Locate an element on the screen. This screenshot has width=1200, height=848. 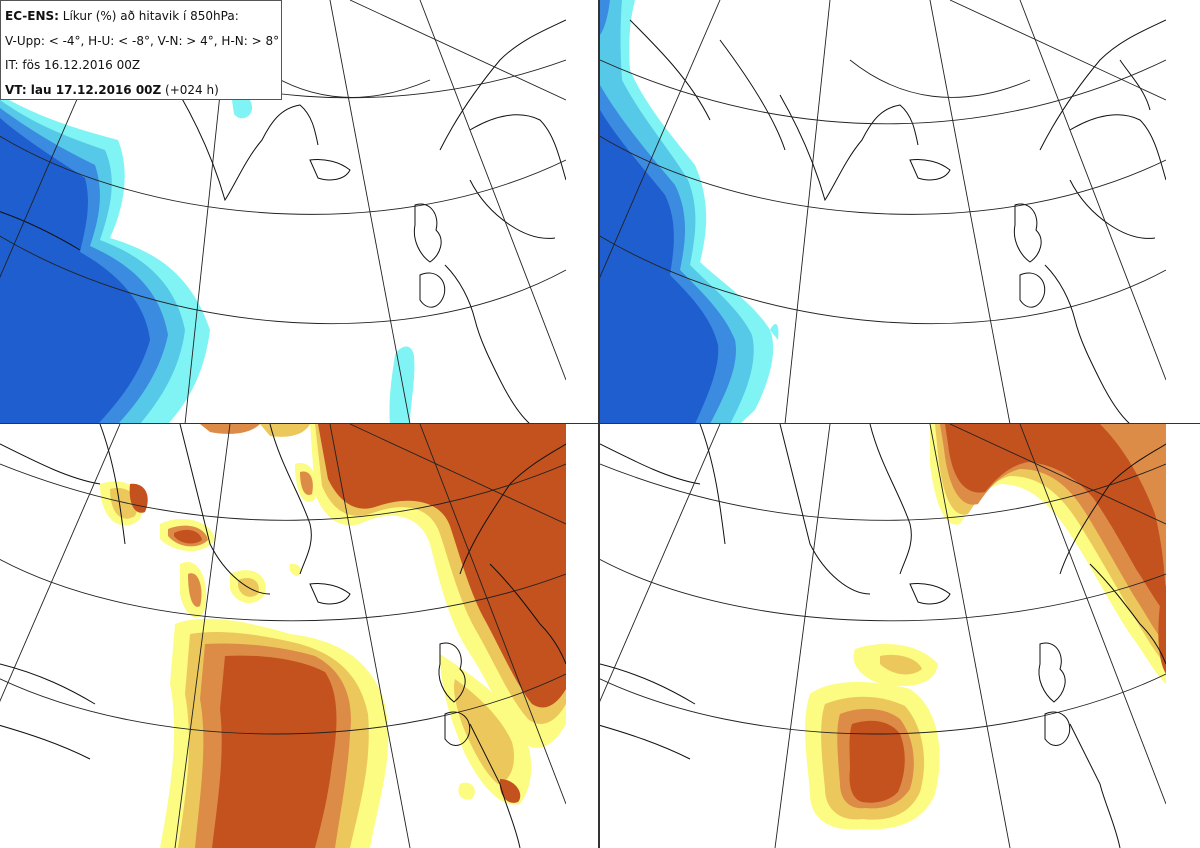
panel-divider-horizontal is located at coordinates (600, 423).